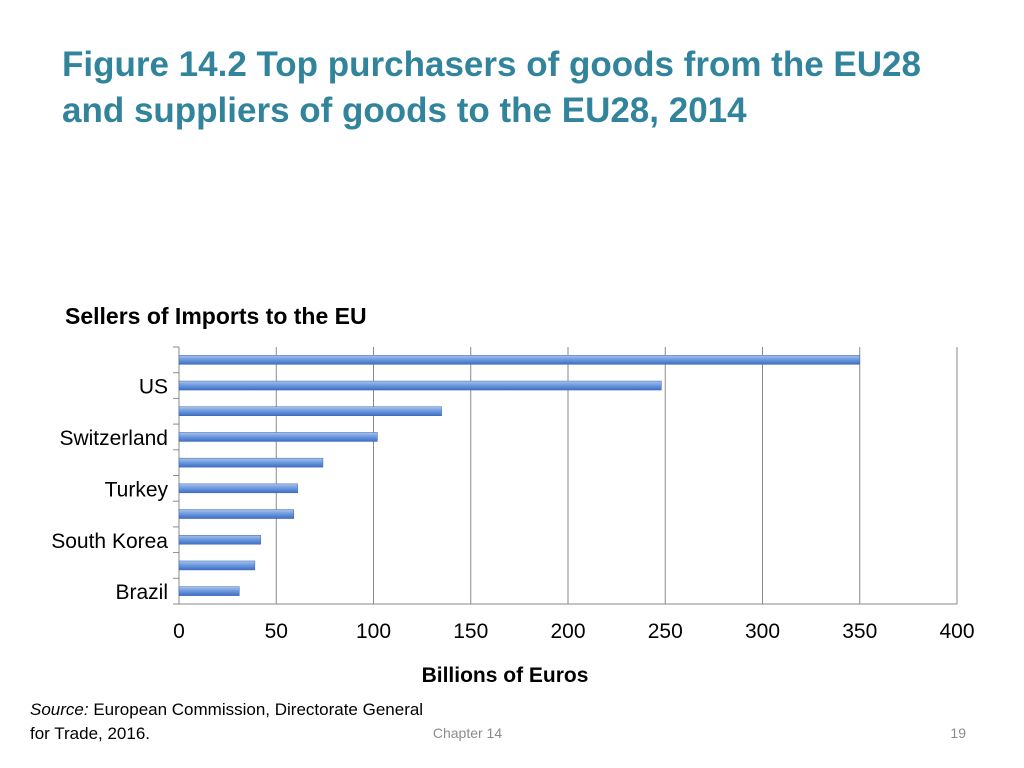 This screenshot has height=768, width=1024. What do you see at coordinates (153, 387) in the screenshot?
I see `y-category-label: US` at bounding box center [153, 387].